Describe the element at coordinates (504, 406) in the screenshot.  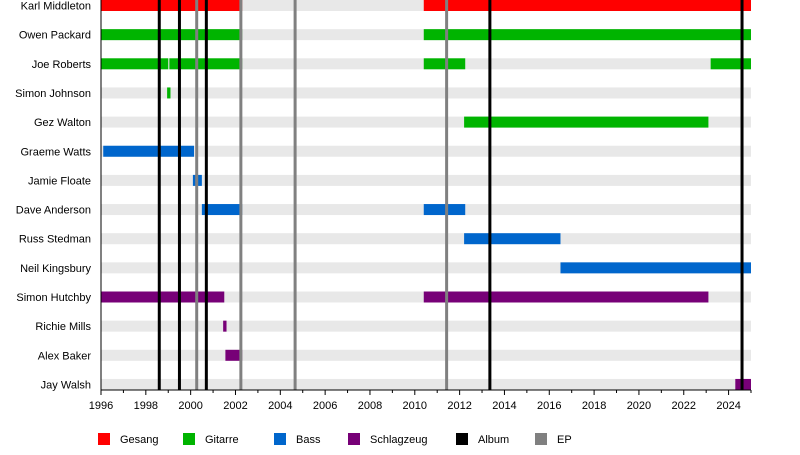
I see `x-tick-label: 2014` at that location.